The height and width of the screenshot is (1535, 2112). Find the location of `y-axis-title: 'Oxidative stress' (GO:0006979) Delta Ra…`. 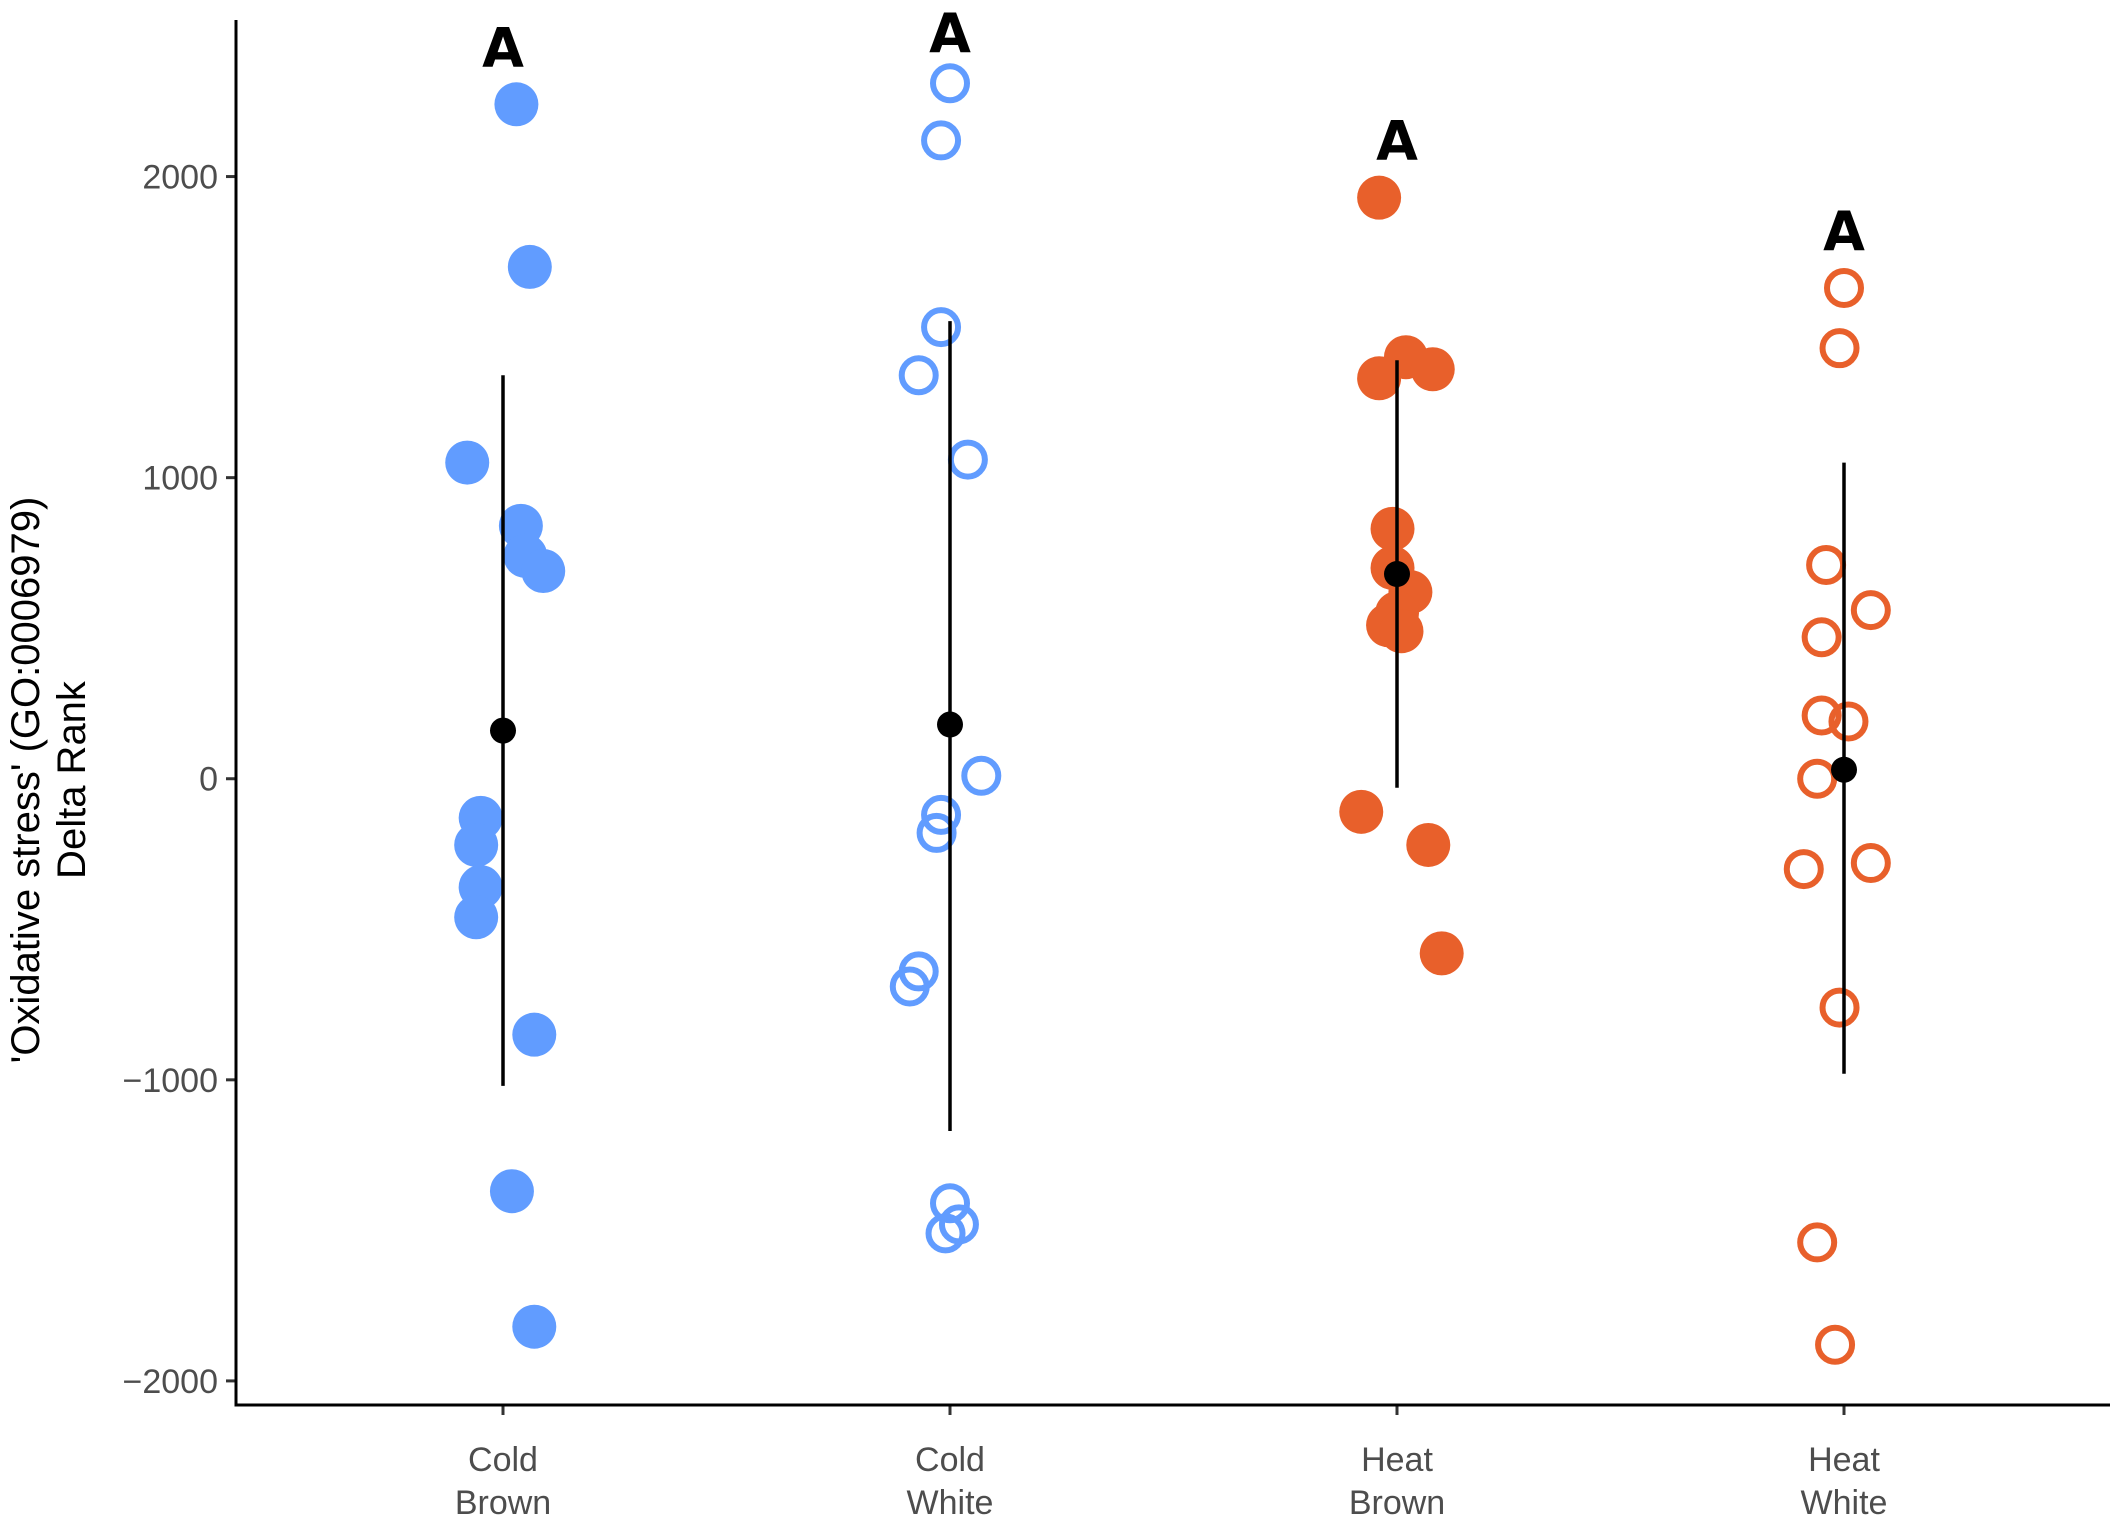

y-axis-title: 'Oxidative stress' (GO:0006979) Delta Ra… is located at coordinates (49, 780).